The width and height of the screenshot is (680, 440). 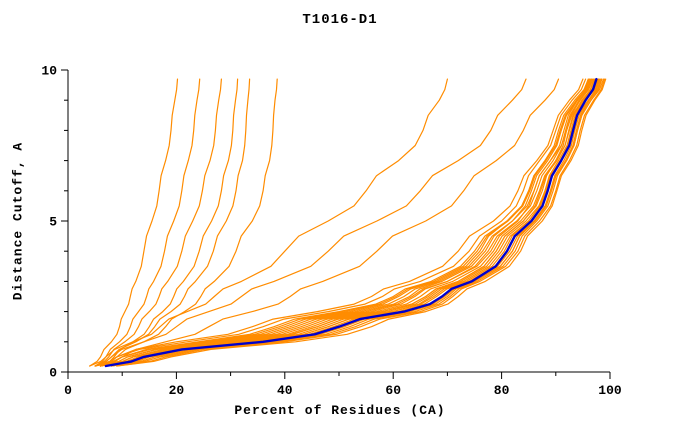 I want to click on x-axis-label: Percent of Residues (CA), so click(x=340, y=410).